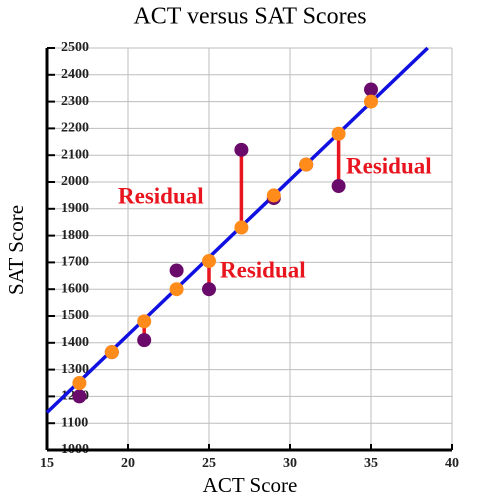 The height and width of the screenshot is (500, 500). What do you see at coordinates (75, 47) in the screenshot?
I see `y-tick-label: 2500` at bounding box center [75, 47].